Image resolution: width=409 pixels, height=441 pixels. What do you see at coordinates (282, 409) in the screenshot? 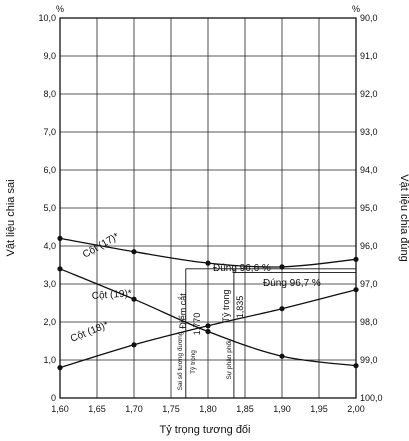
I see `x-tick-label: 1,90` at bounding box center [282, 409].